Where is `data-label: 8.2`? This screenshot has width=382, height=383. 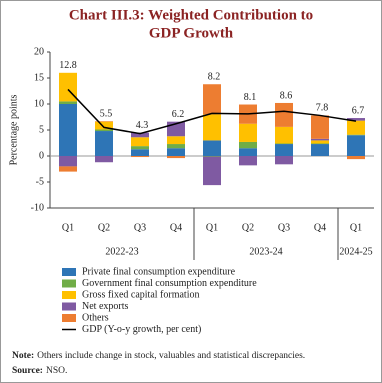 data-label: 8.2 is located at coordinates (214, 77).